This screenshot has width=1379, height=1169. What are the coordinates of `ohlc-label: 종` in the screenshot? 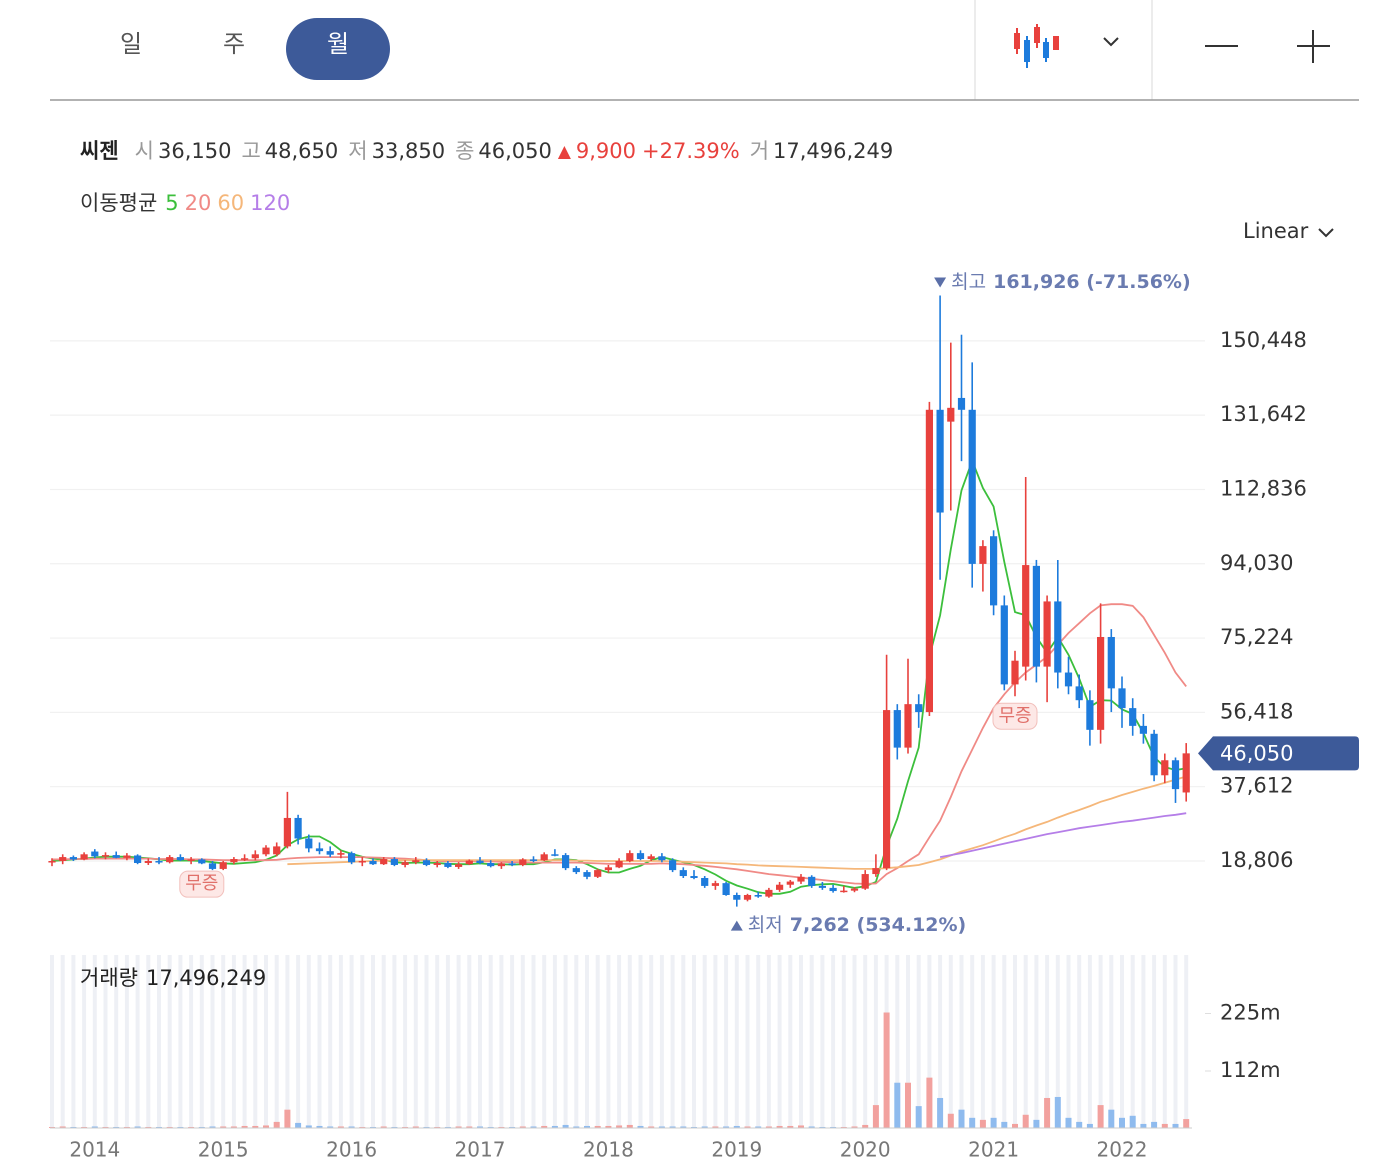 It's located at (464, 151).